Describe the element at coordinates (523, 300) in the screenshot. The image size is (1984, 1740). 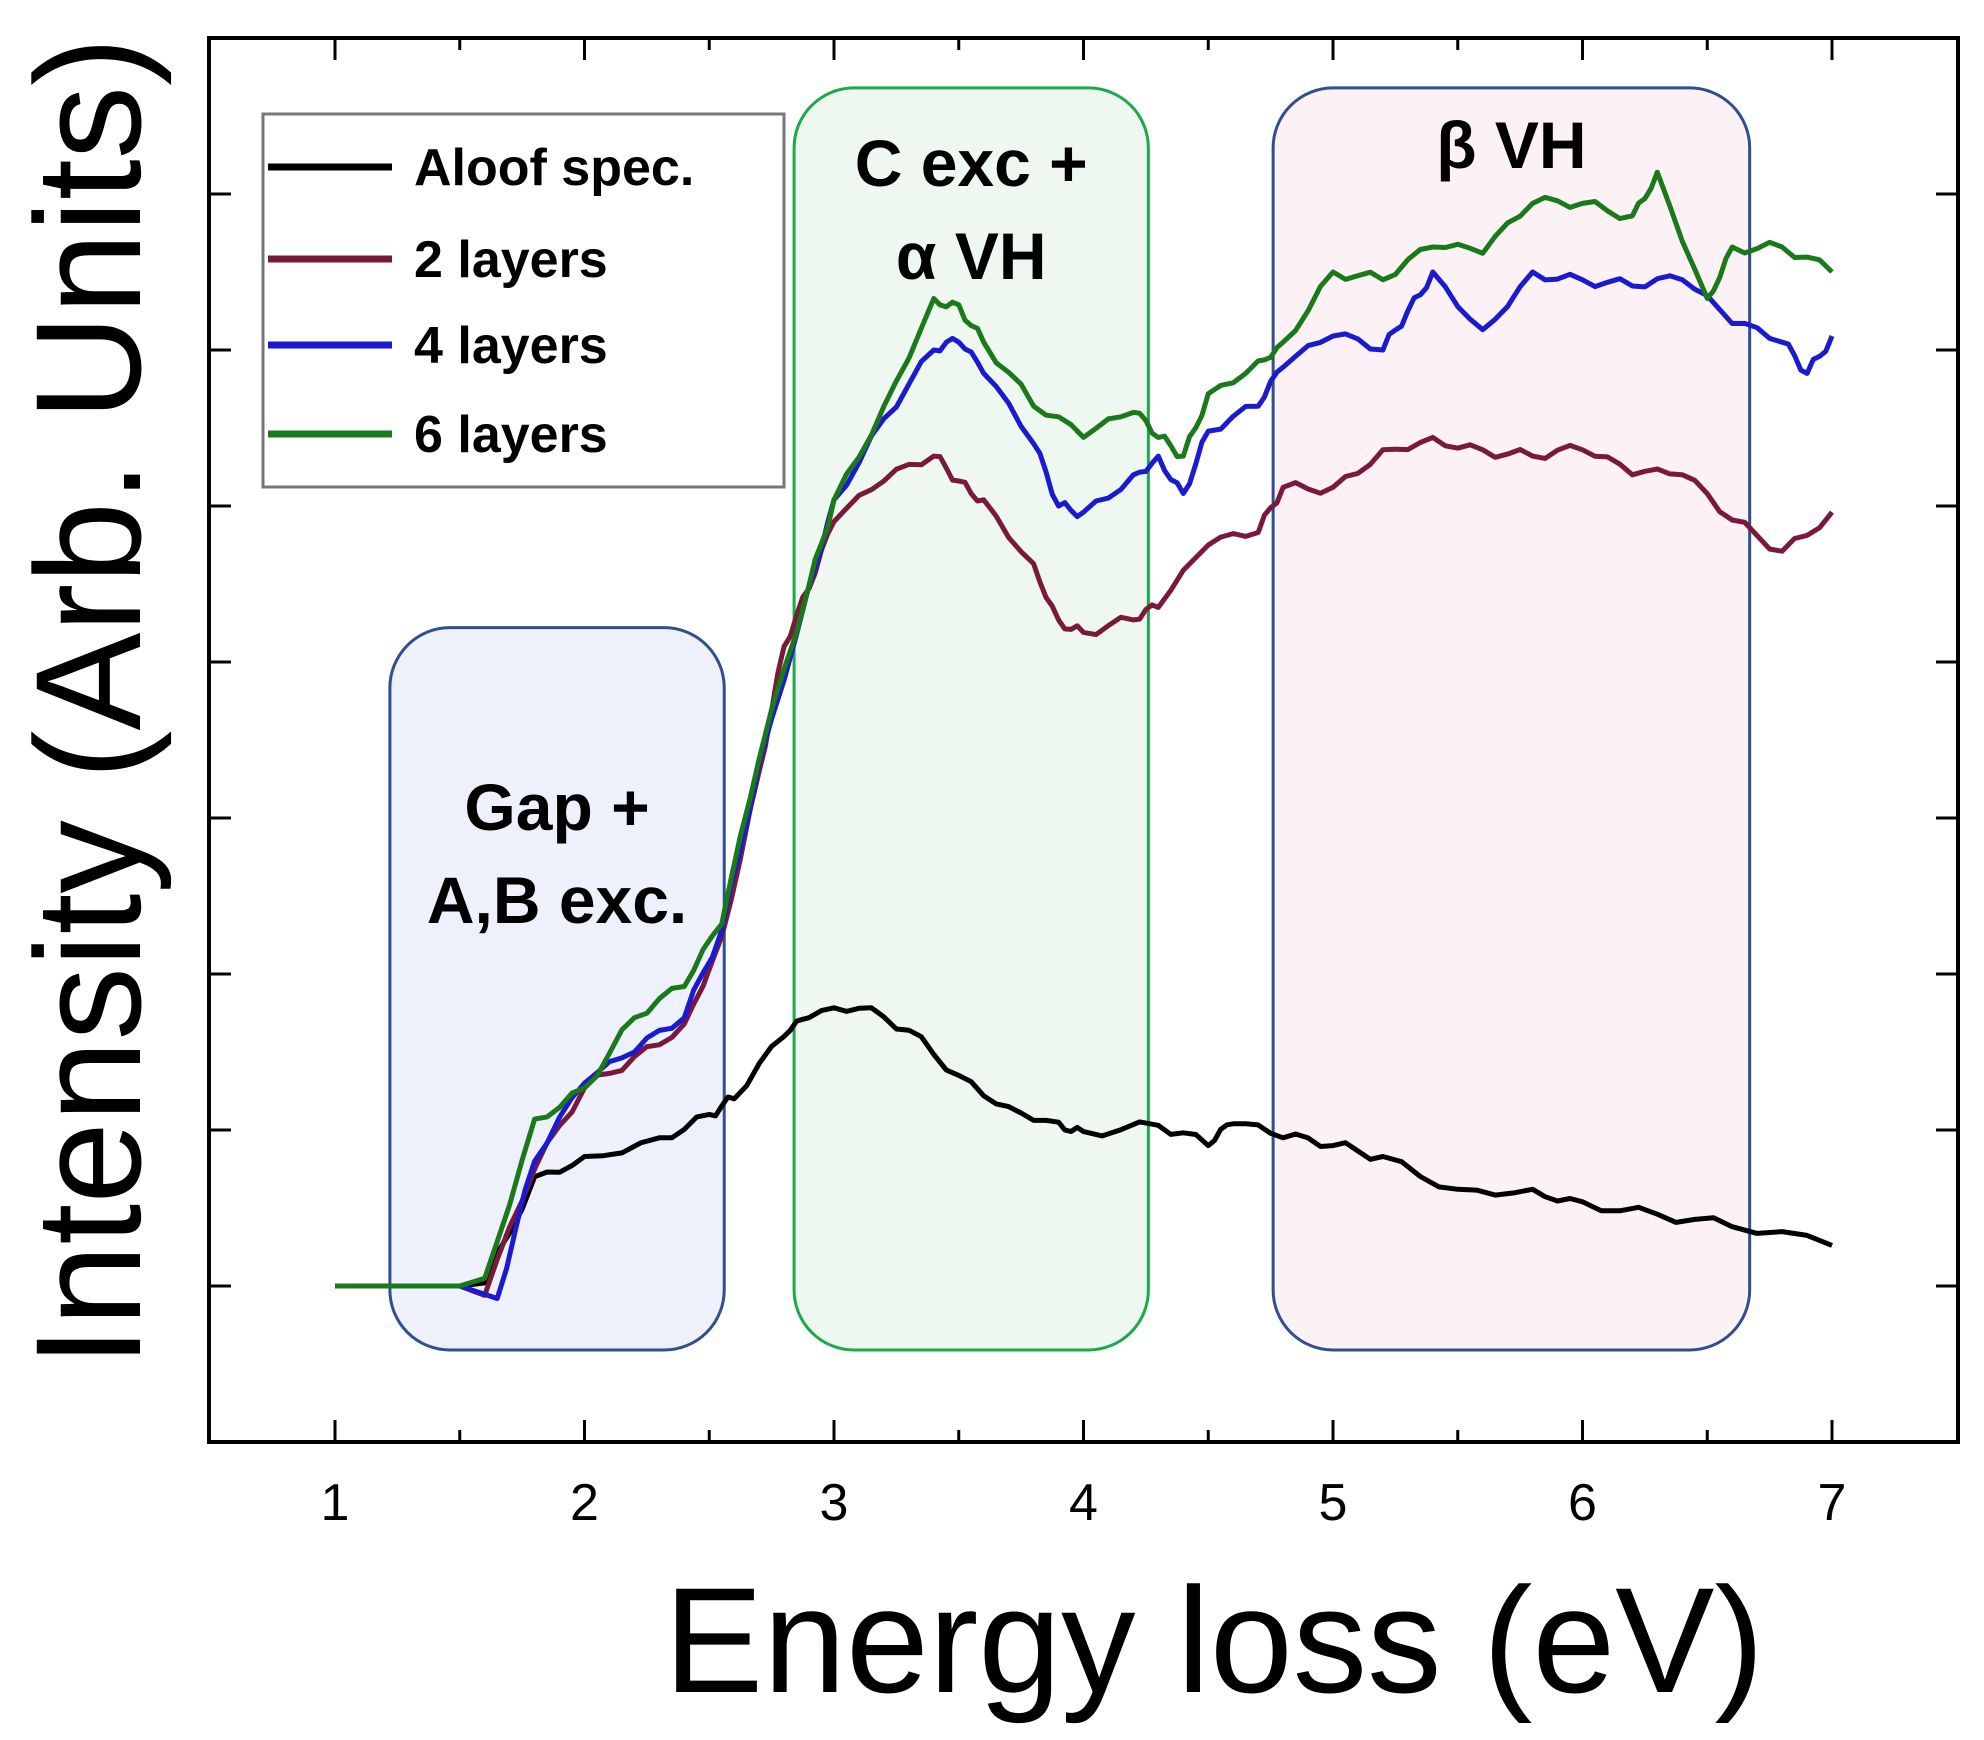
I see `legend: Aloof spec. 2 layers 4 layers 6 layers` at that location.